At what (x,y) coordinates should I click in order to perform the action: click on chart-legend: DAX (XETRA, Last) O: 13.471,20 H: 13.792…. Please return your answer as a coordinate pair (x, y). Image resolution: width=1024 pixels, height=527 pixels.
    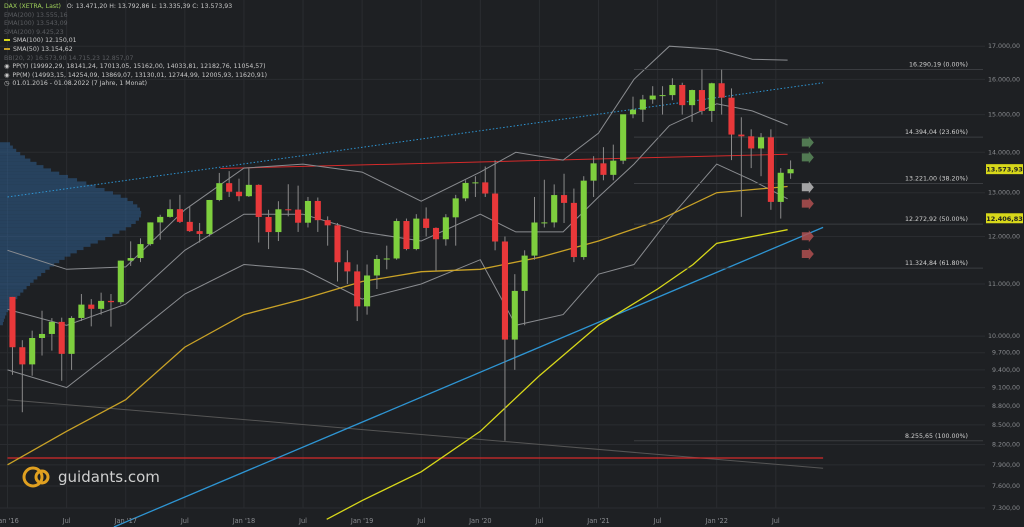
    Looking at the image, I should click on (135, 46).